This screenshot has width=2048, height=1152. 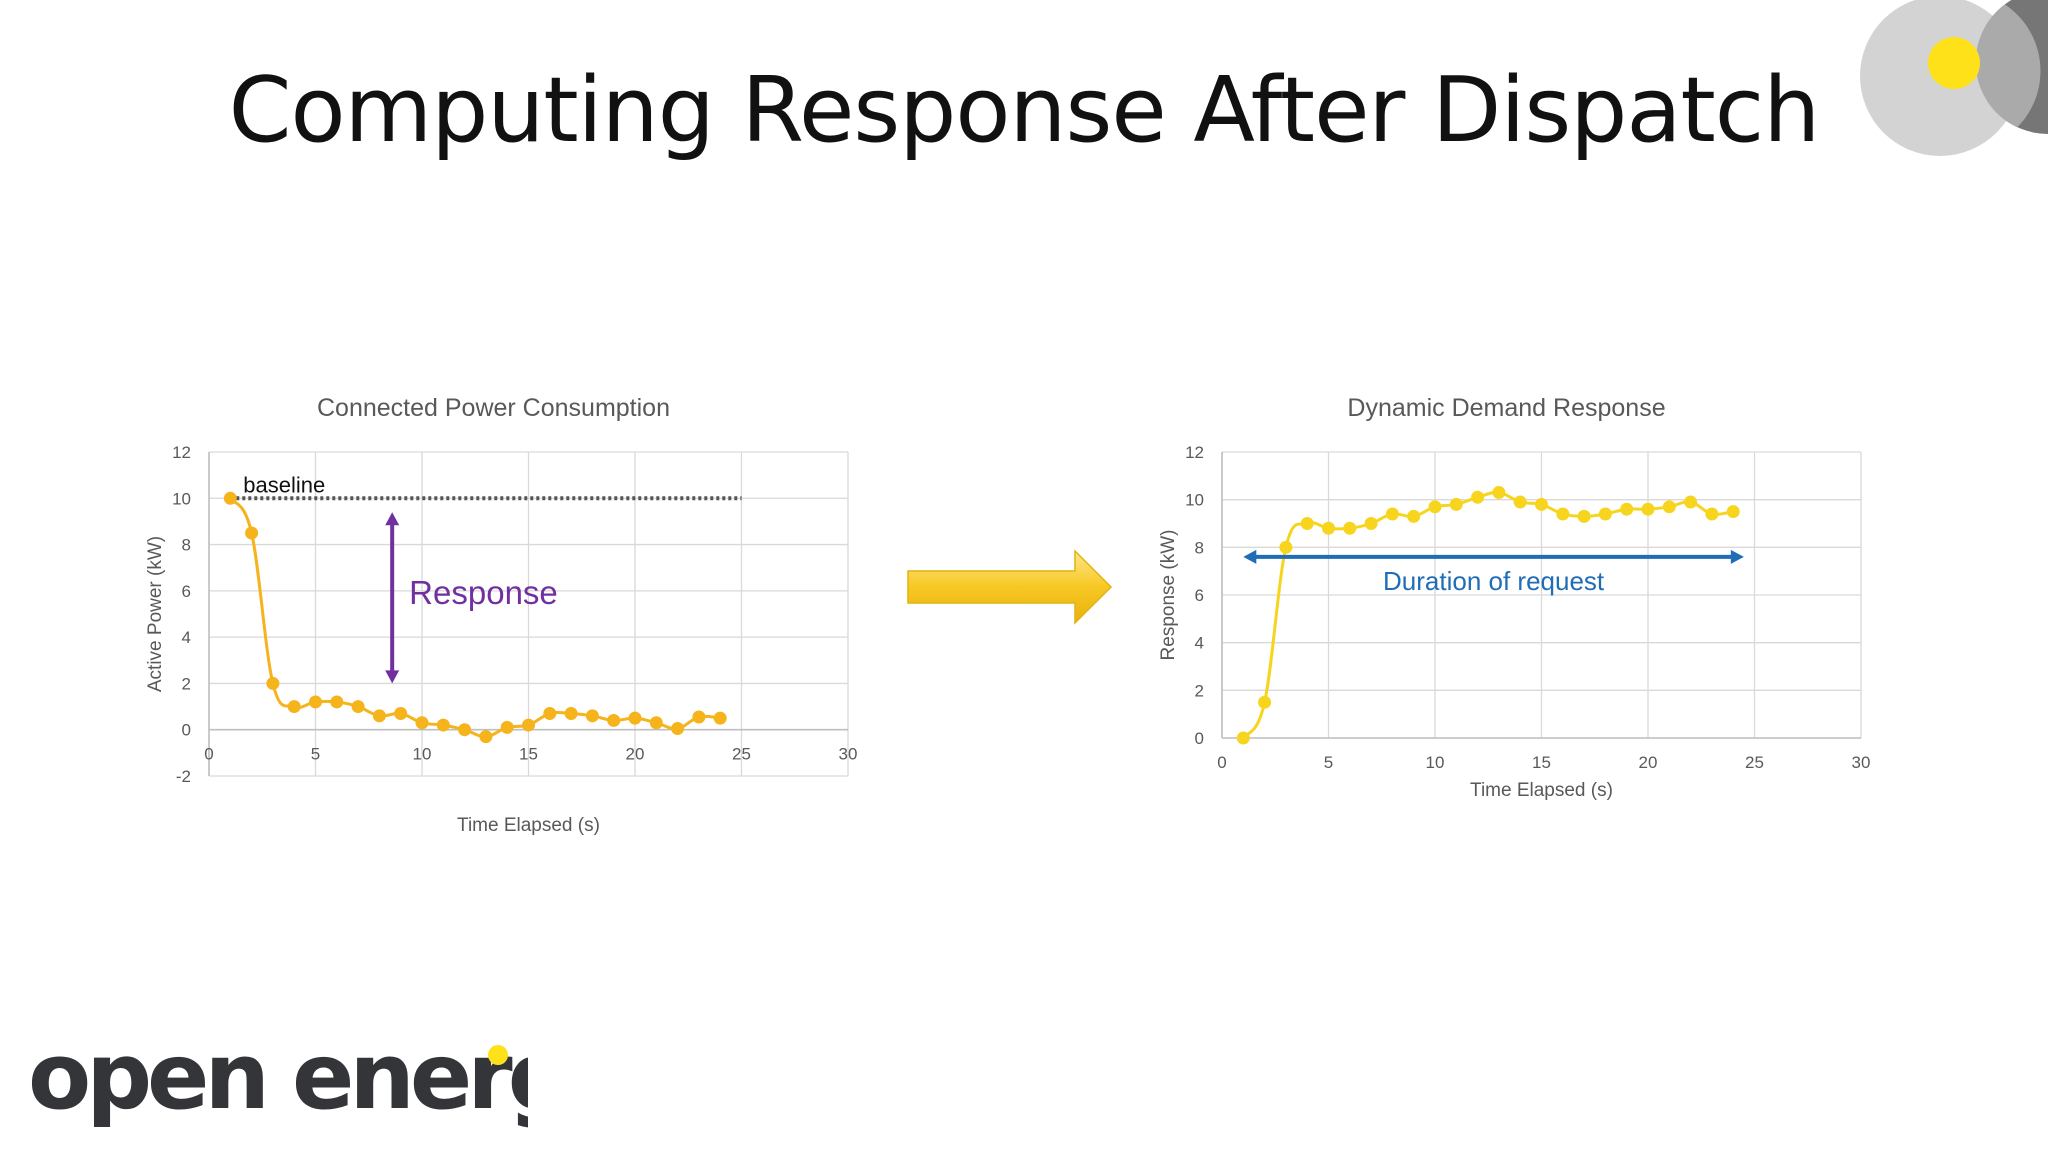 What do you see at coordinates (1494, 581) in the screenshot?
I see `duration-label: Duration of request` at bounding box center [1494, 581].